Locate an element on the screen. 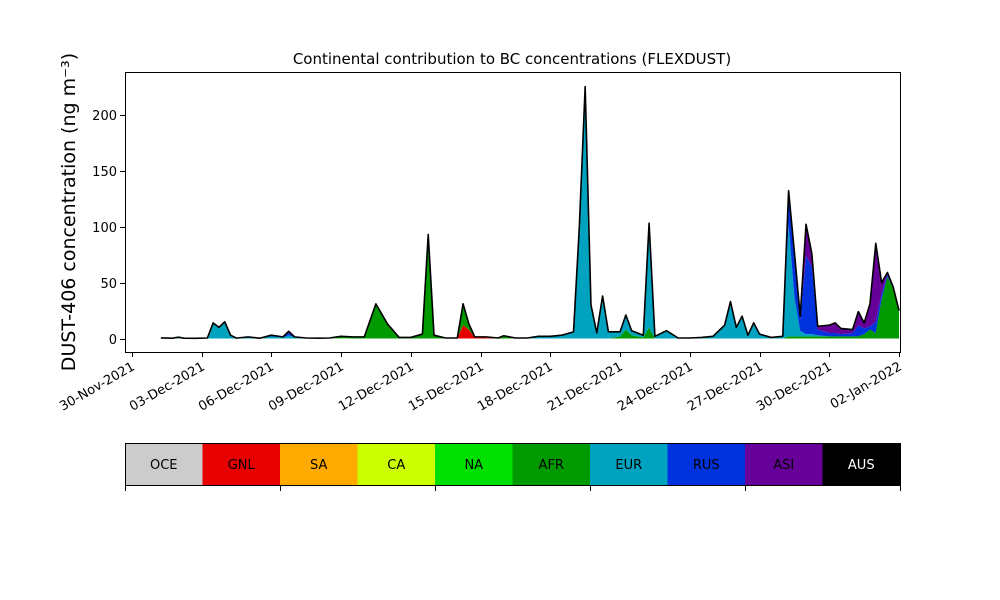 The height and width of the screenshot is (600, 1000). legend-label-asi: ASI is located at coordinates (783, 465).